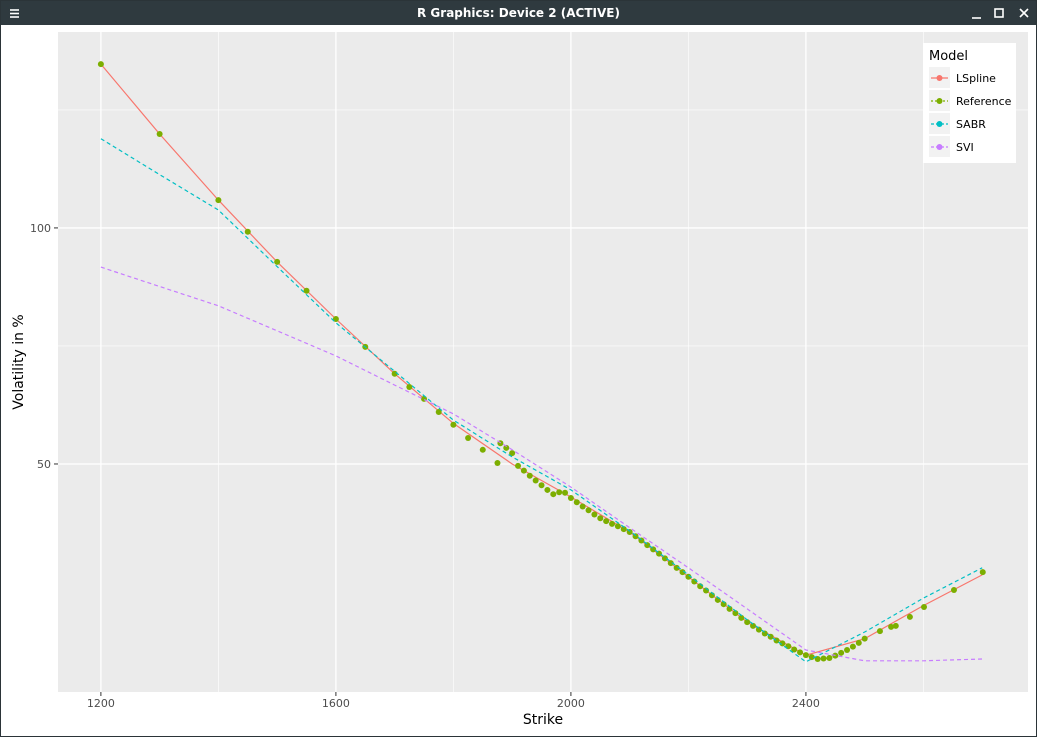  Describe the element at coordinates (44, 464) in the screenshot. I see `y-tick-label: 50` at that location.